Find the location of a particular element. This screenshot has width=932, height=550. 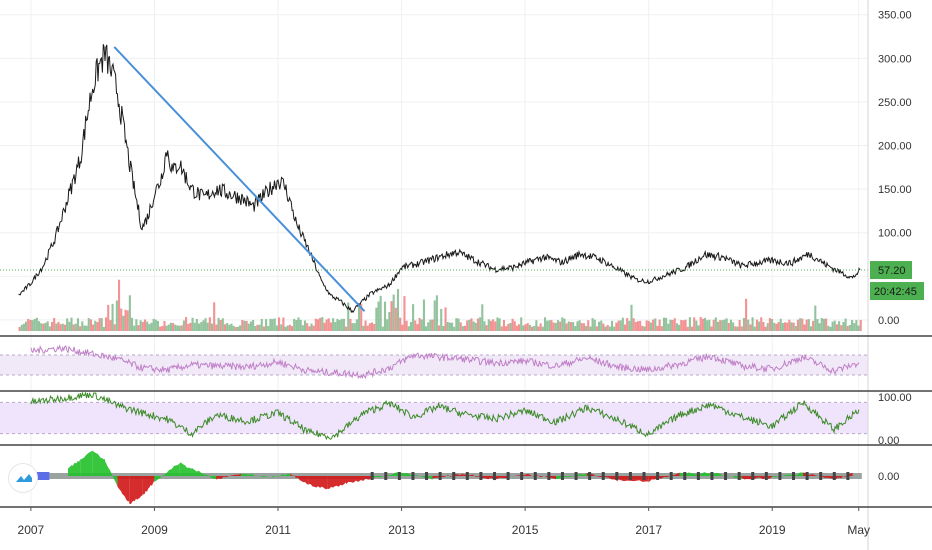

trendline is located at coordinates (239, 179).